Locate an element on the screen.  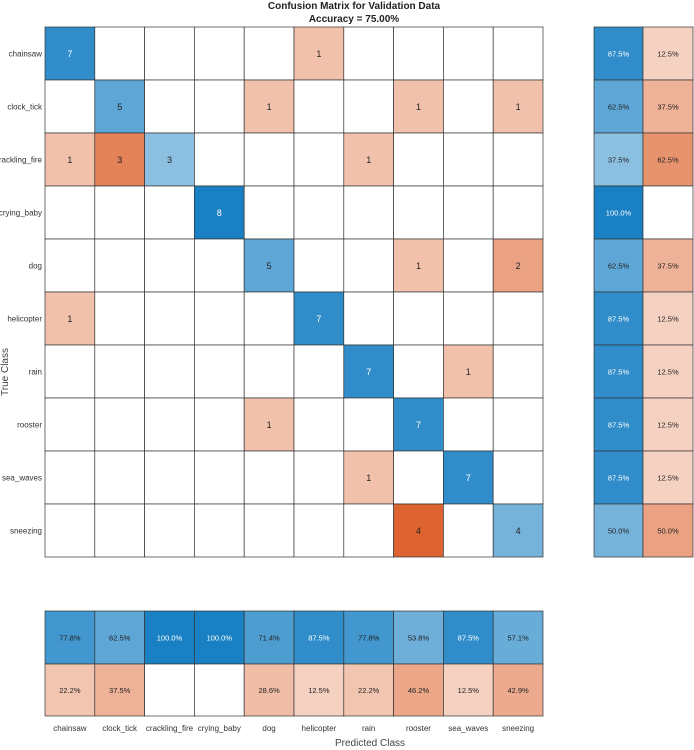
col-summary-value: 53.8% is located at coordinates (419, 638).